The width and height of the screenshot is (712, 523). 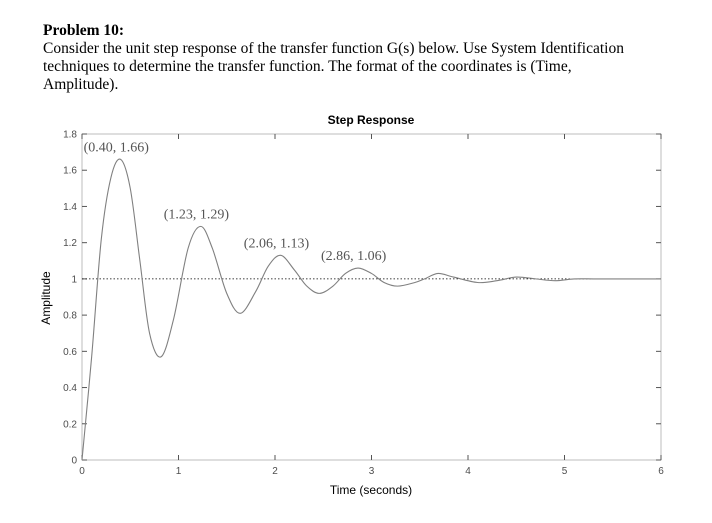 I want to click on x-tick-label: 1, so click(x=179, y=471).